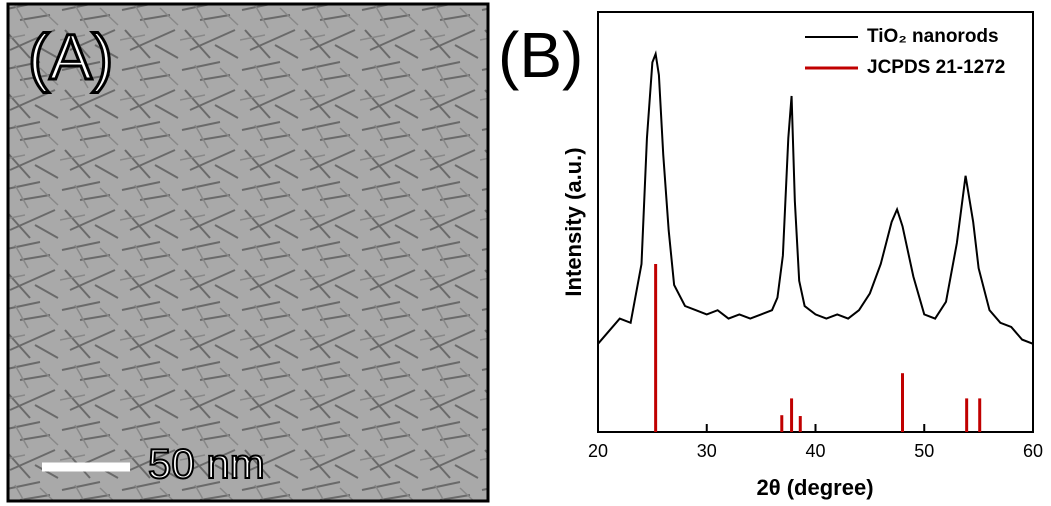 The width and height of the screenshot is (1051, 506). I want to click on panel-label: (B), so click(540, 55).